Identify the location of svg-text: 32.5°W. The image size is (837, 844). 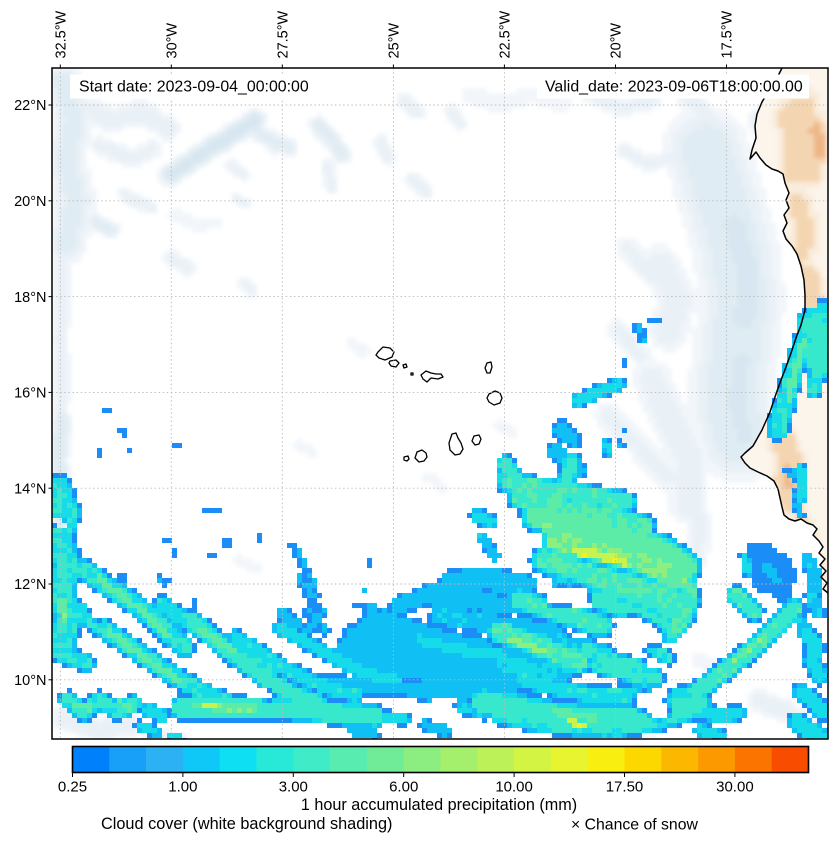
(62, 34).